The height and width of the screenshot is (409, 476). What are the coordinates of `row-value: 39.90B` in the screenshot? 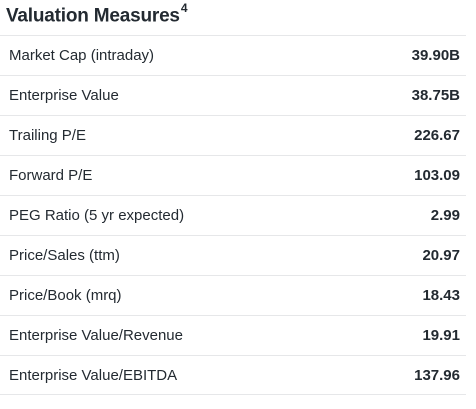 It's located at (435, 55).